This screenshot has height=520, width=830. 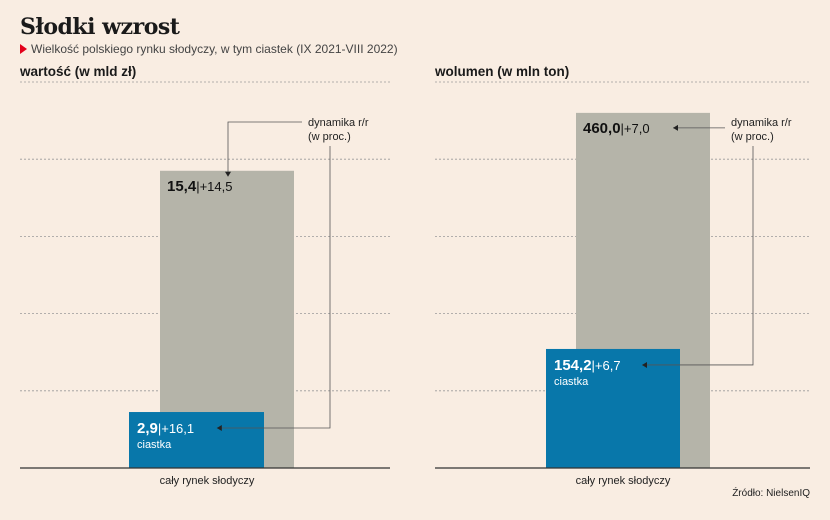 What do you see at coordinates (587, 365) in the screenshot?
I see `value-label-ciastka: 154,2|+6,7` at bounding box center [587, 365].